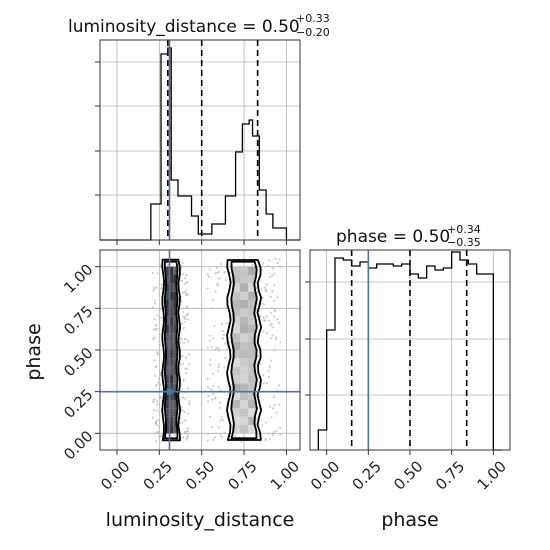  What do you see at coordinates (409, 520) in the screenshot?
I see `x-axis-label-phase: phase` at bounding box center [409, 520].